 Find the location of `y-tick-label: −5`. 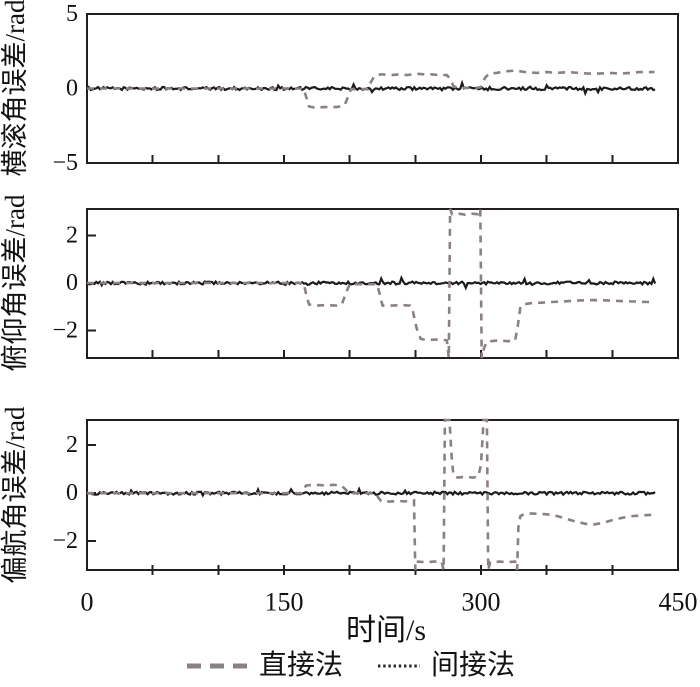

y-tick-label: −5 is located at coordinates (65, 163).